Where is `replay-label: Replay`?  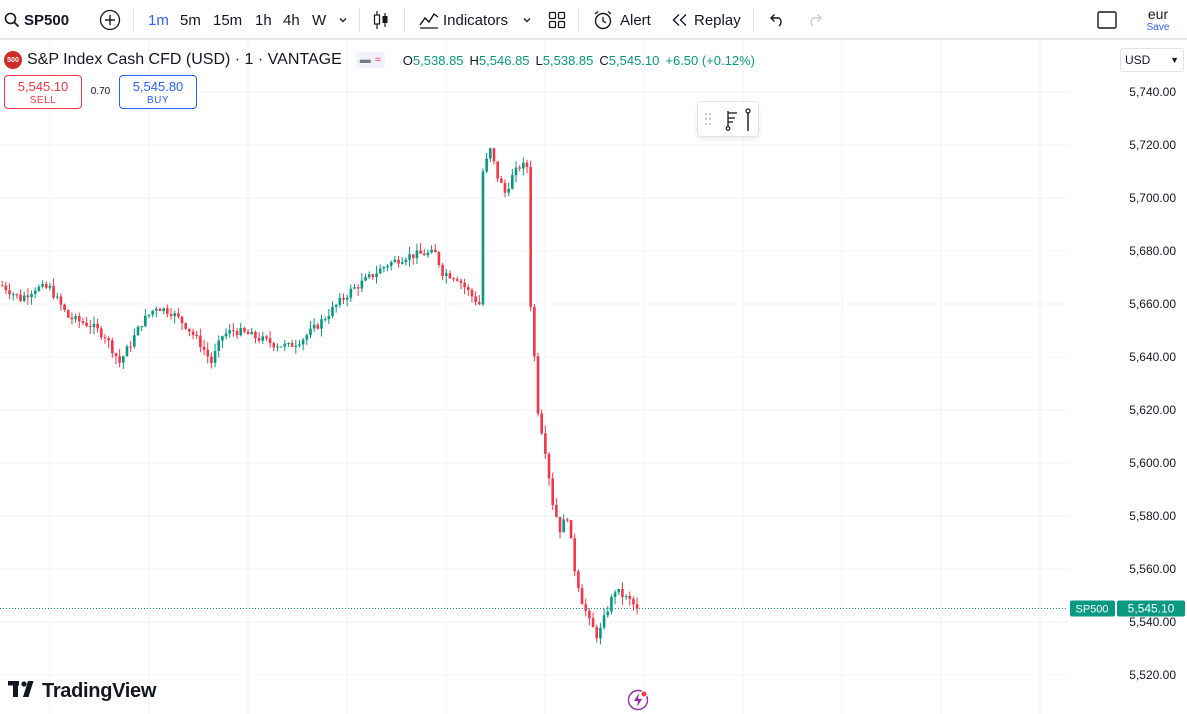
replay-label: Replay is located at coordinates (717, 20).